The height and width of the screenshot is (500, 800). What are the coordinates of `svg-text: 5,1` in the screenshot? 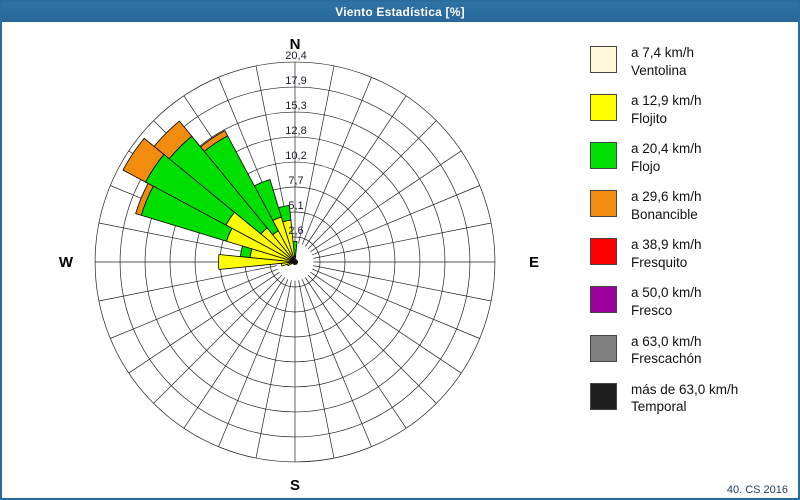 It's located at (295, 206).